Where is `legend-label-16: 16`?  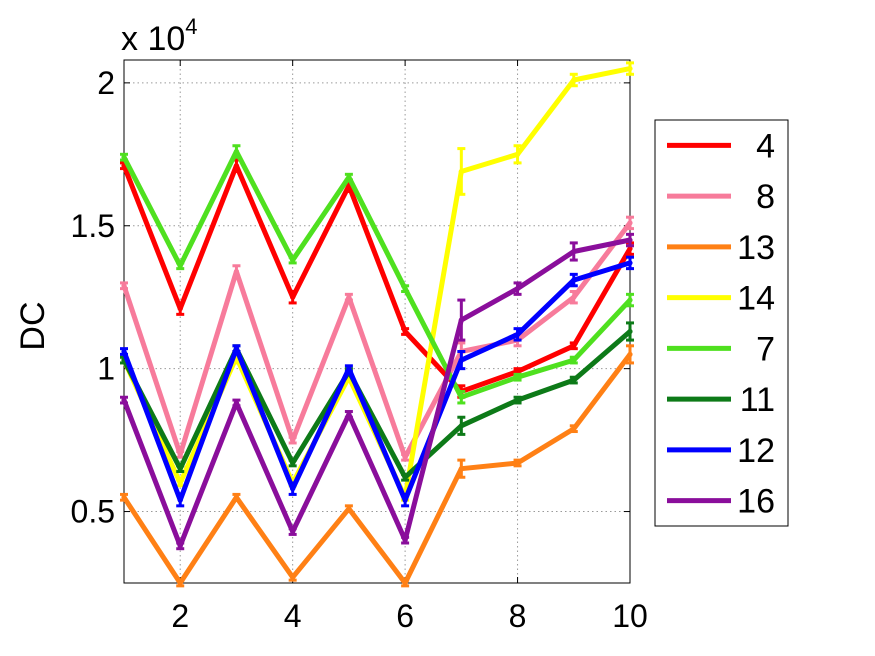 legend-label-16: 16 is located at coordinates (756, 502).